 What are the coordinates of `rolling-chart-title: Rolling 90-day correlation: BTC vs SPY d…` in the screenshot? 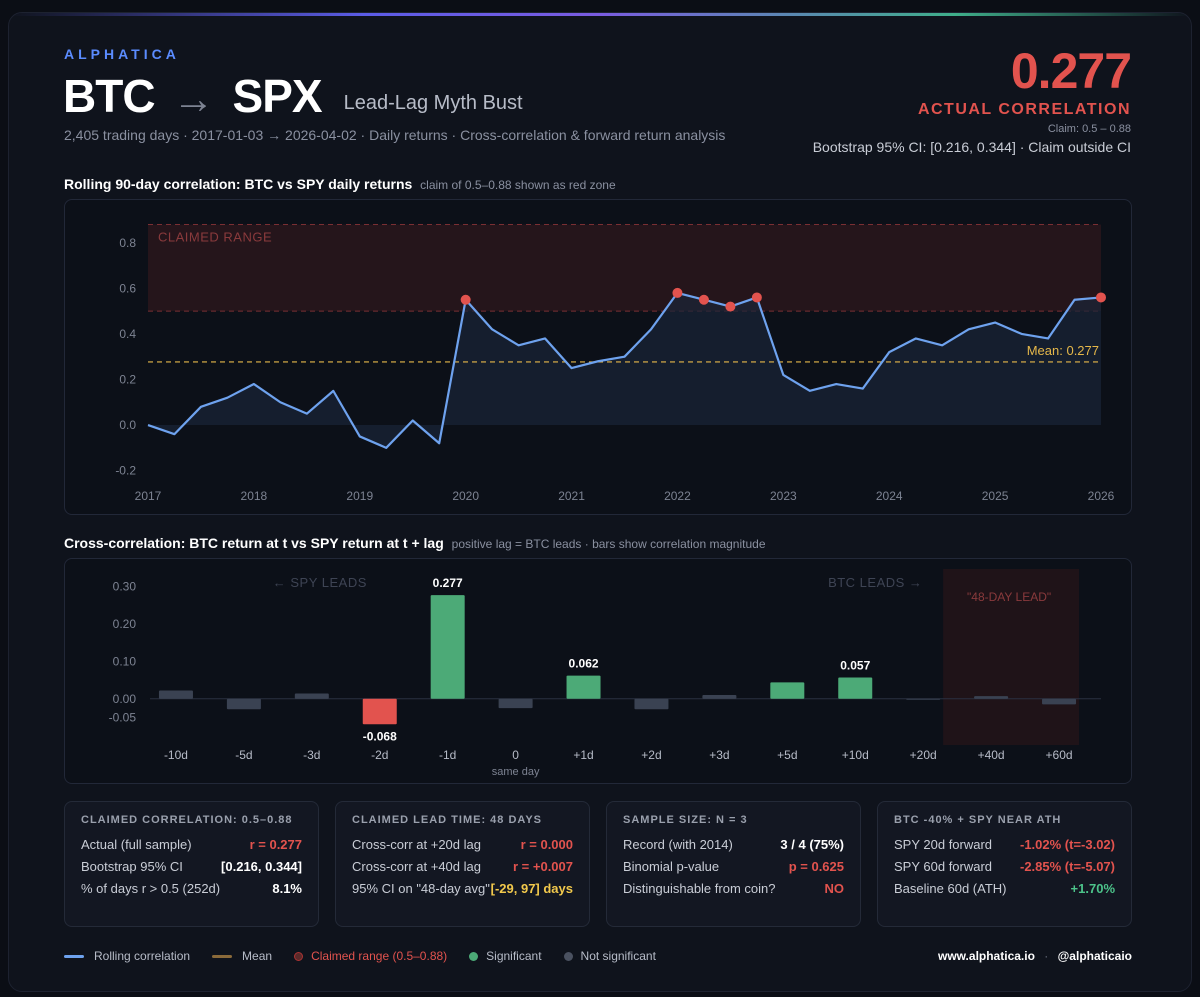 It's located at (340, 184).